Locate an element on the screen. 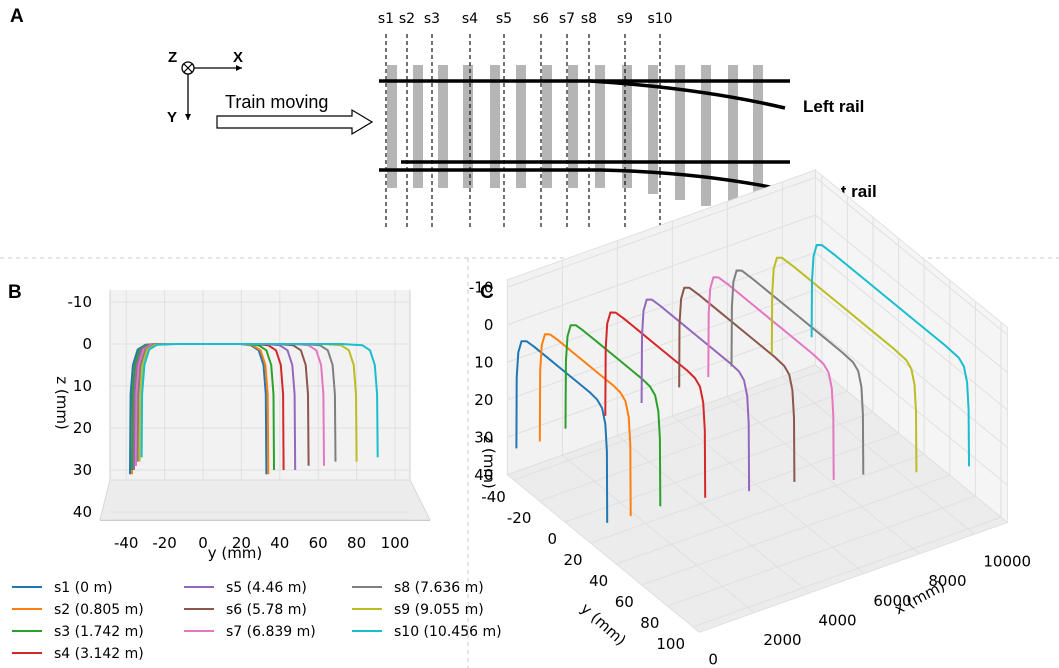  b-y-tick: 40 is located at coordinates (82, 512).